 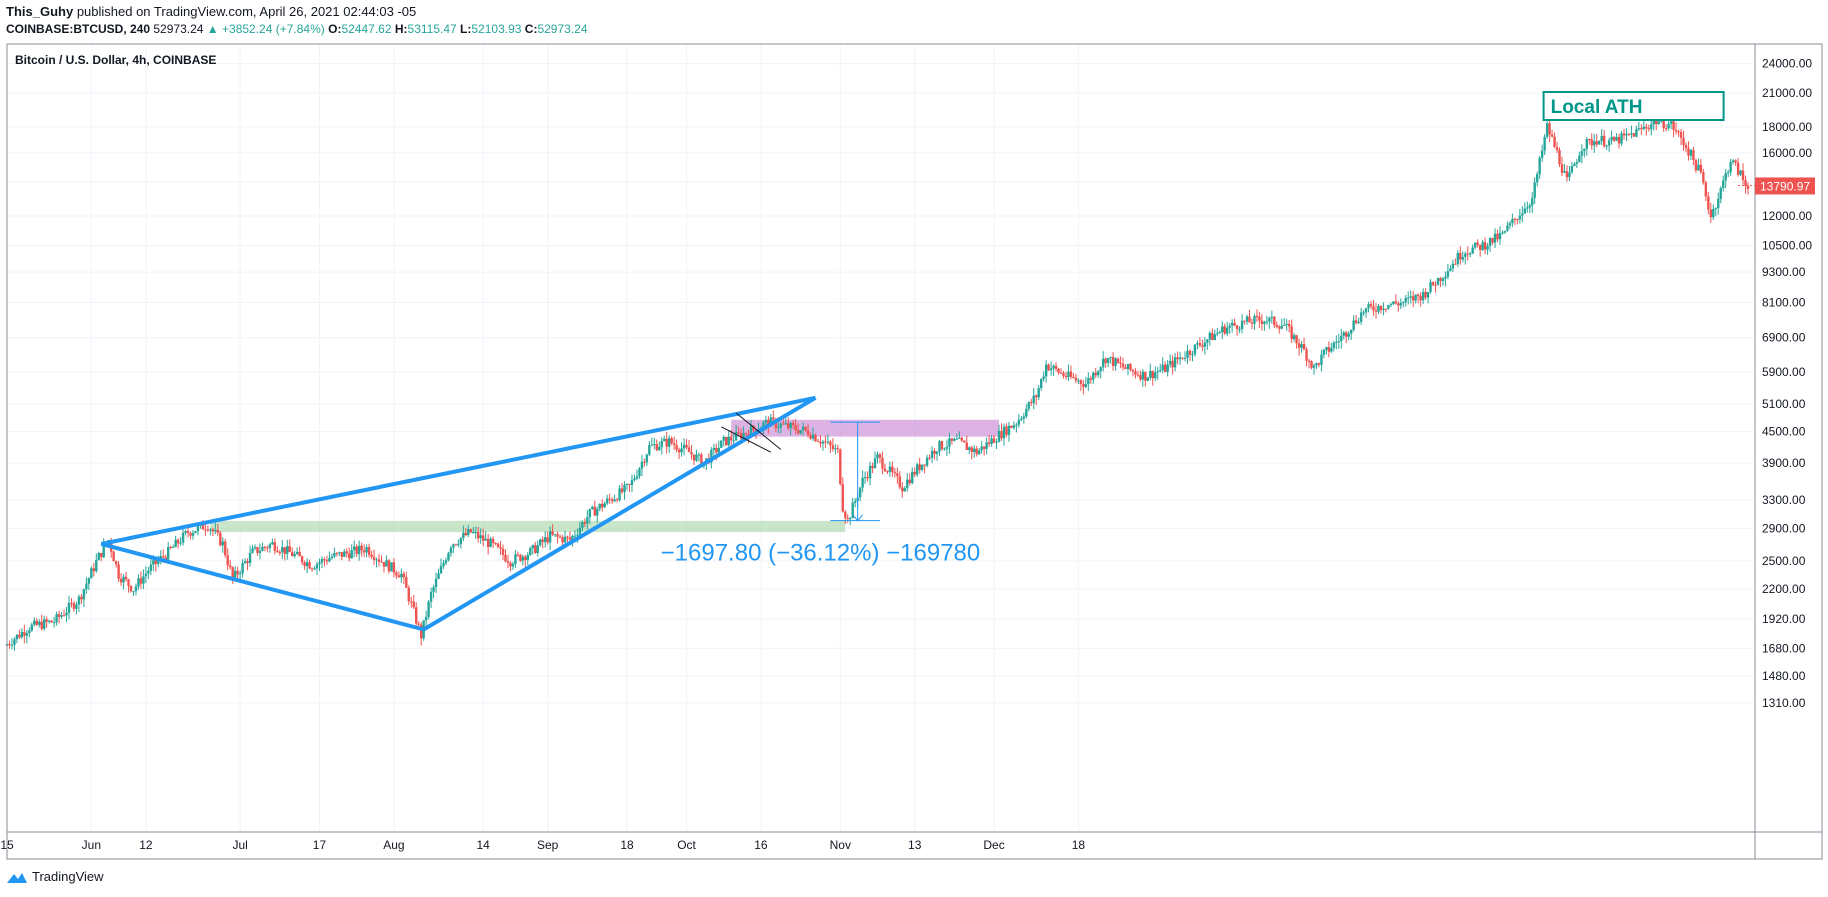 I want to click on price-tick-label: 8100.00, so click(x=1784, y=302).